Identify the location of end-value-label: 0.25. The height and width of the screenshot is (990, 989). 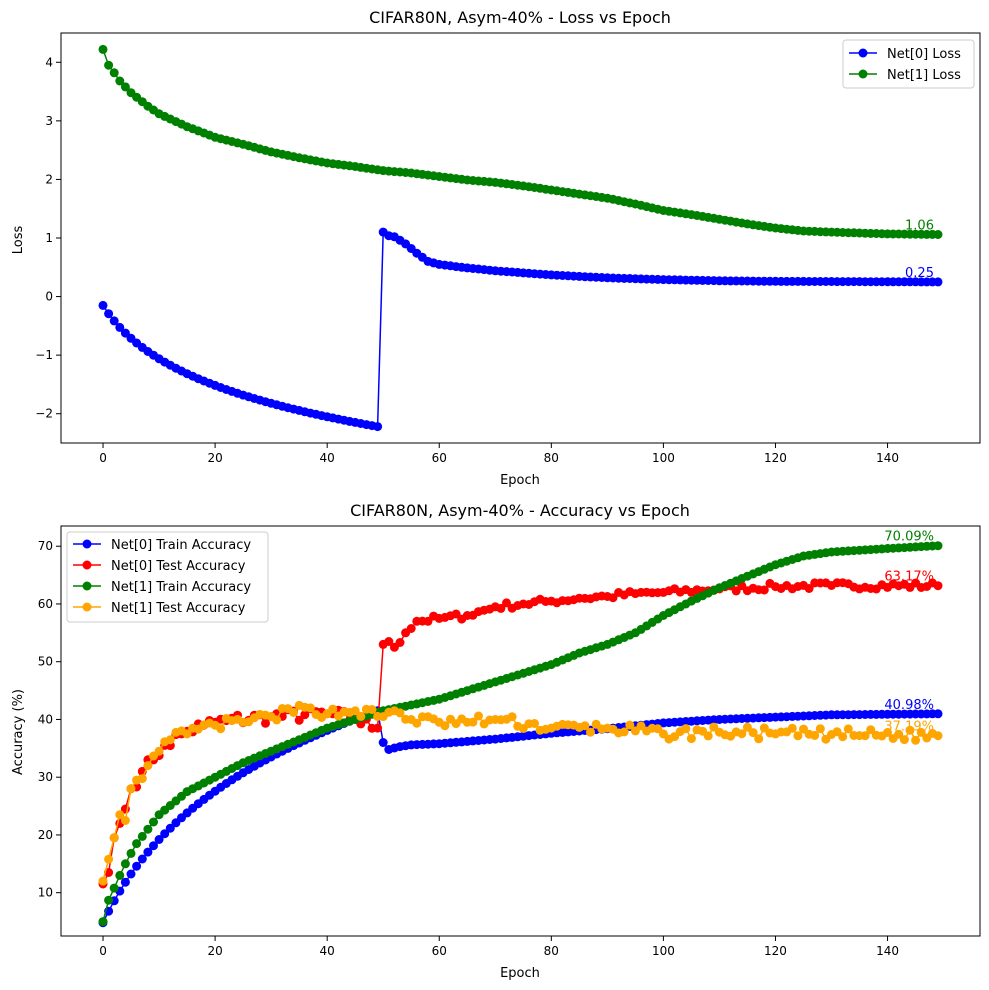
(919, 273).